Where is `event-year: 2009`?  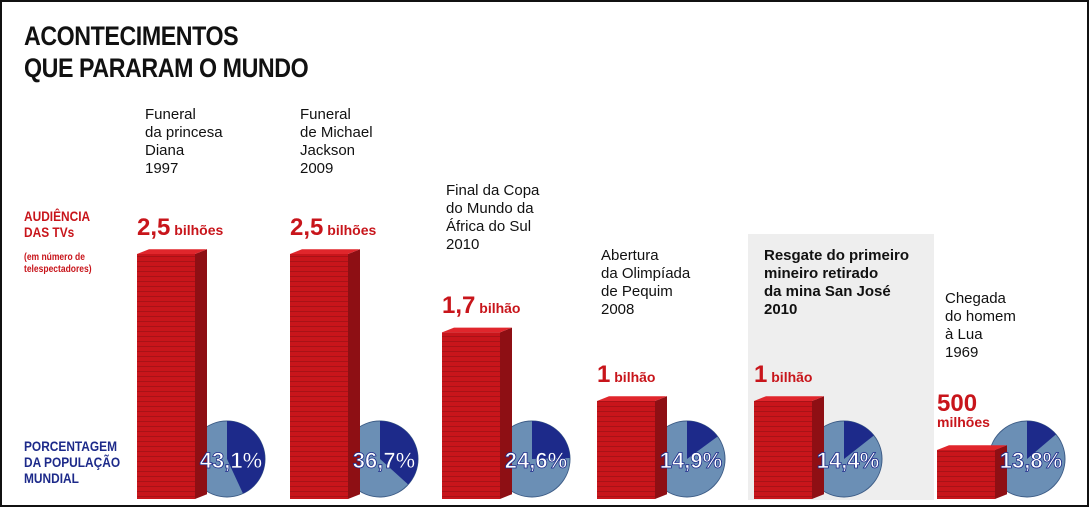
event-year: 2009 is located at coordinates (317, 168).